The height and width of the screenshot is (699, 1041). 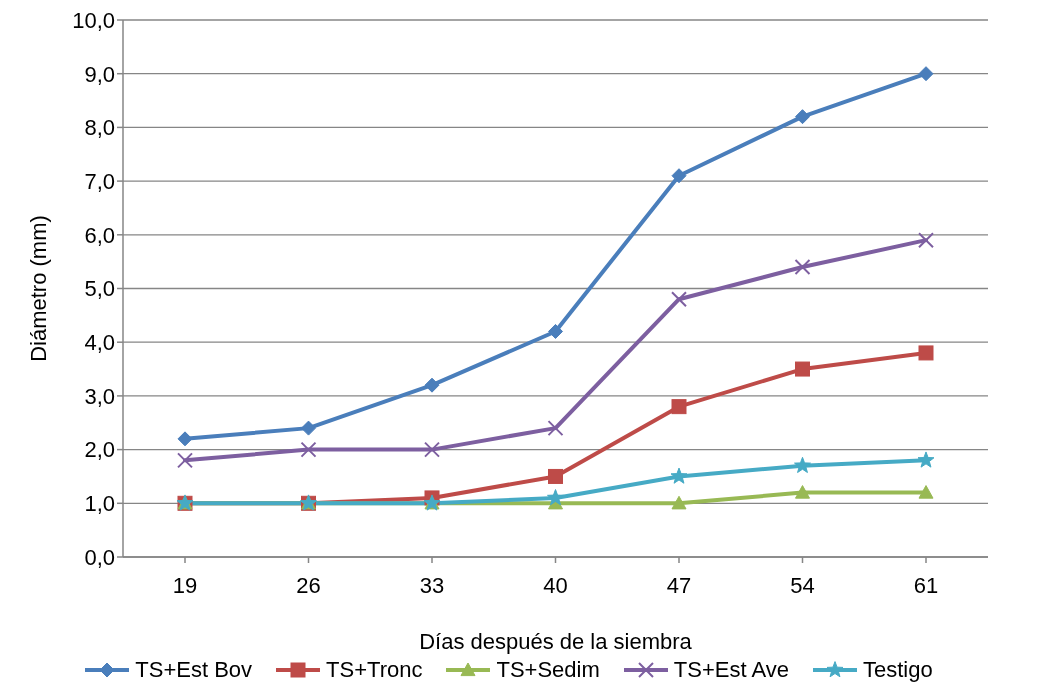 I want to click on x-tick-label: 40, so click(x=555, y=585).